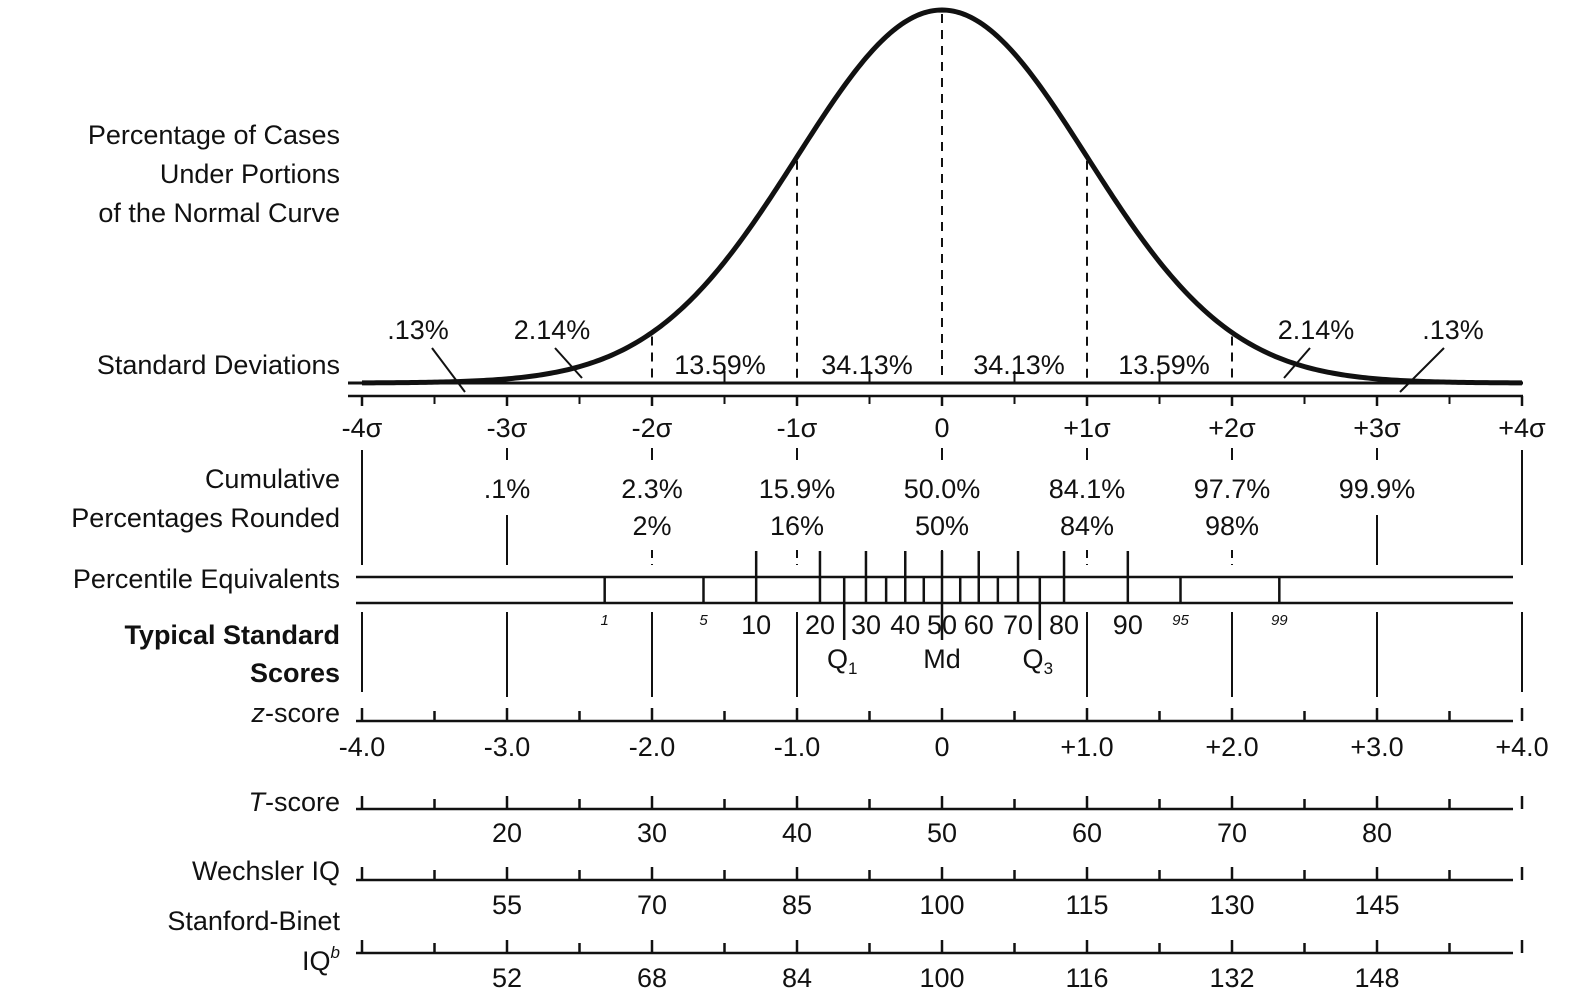 The image size is (1580, 1001). What do you see at coordinates (797, 978) in the screenshot?
I see `stanford-binet-iq-label: 84` at bounding box center [797, 978].